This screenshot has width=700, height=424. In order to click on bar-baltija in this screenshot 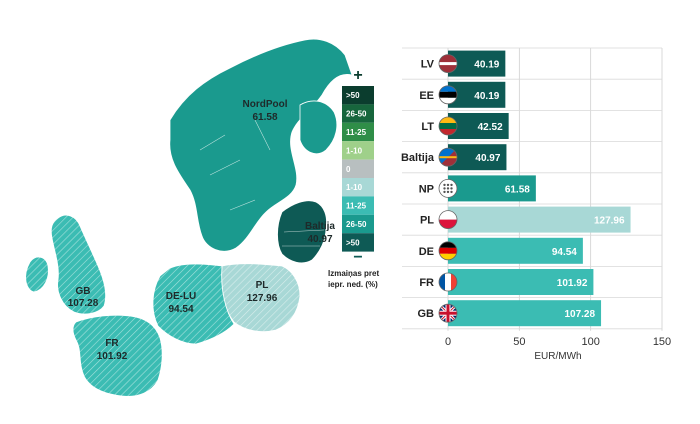, I will do `click(477, 157)`.